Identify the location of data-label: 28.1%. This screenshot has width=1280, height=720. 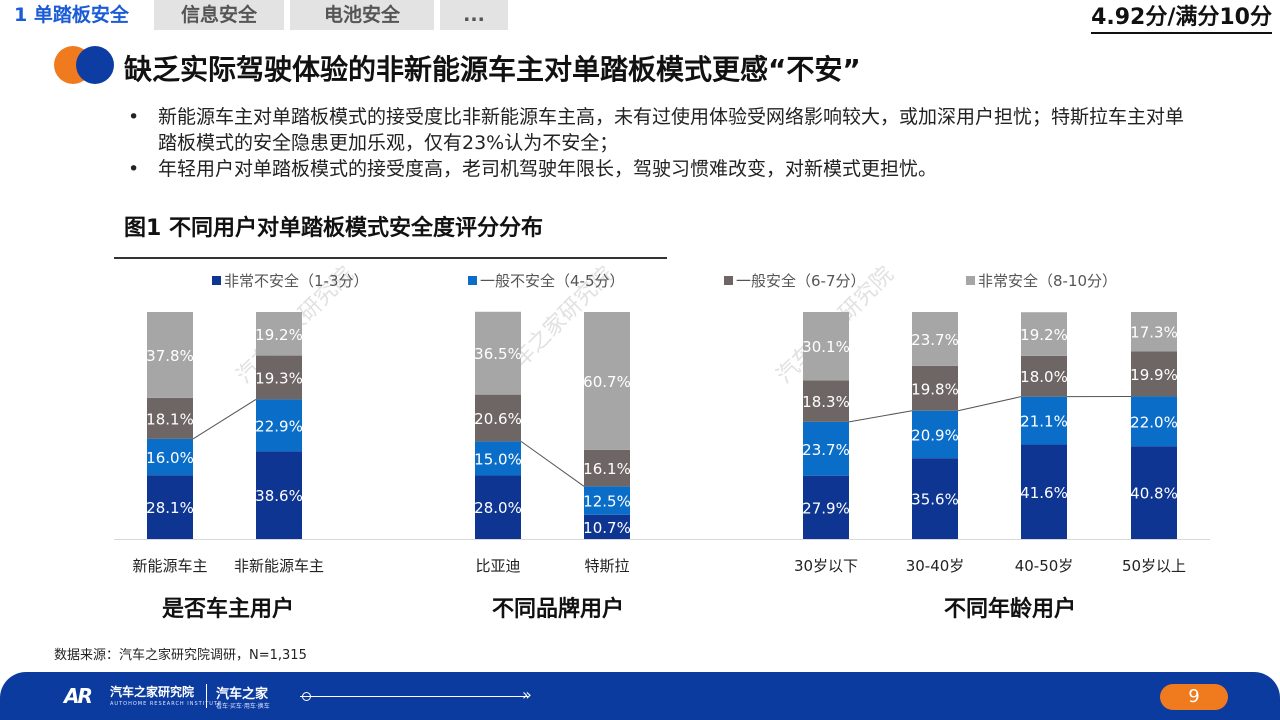
(170, 508).